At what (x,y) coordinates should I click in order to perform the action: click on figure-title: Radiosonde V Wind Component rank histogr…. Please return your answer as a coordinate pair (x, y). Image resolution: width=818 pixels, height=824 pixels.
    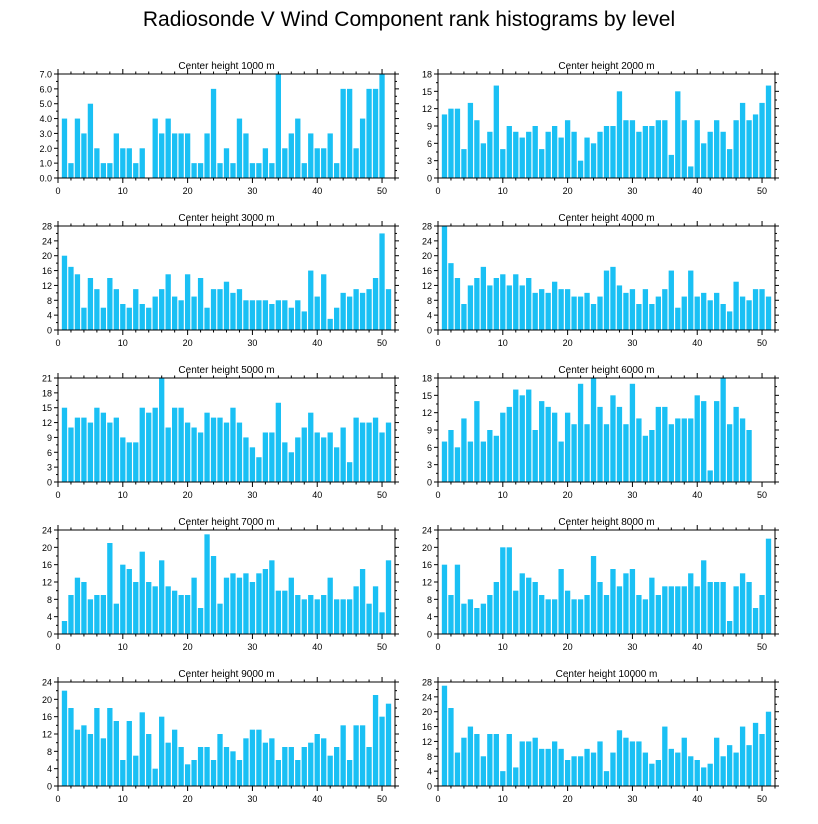
    Looking at the image, I should click on (409, 19).